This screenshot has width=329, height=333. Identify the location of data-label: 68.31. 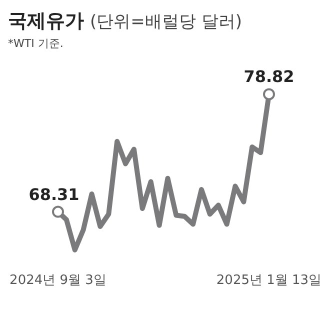
(54, 194).